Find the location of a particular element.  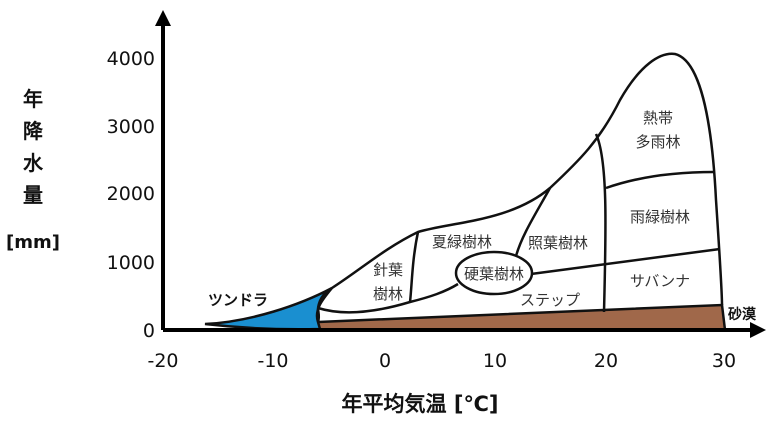

label-tropical-rainforest: 多雨林 is located at coordinates (657, 142).